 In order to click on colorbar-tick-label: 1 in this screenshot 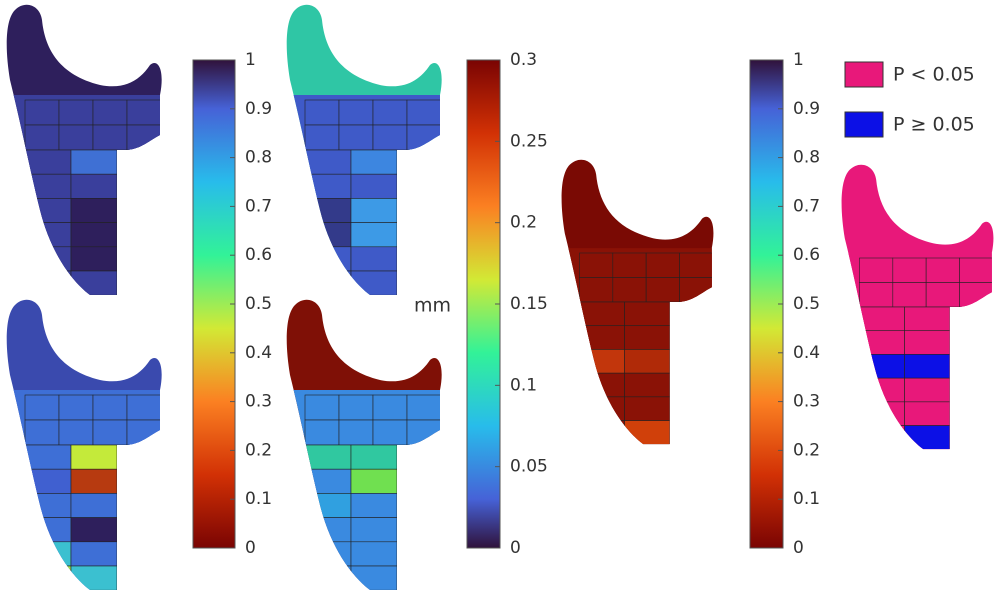, I will do `click(250, 60)`.